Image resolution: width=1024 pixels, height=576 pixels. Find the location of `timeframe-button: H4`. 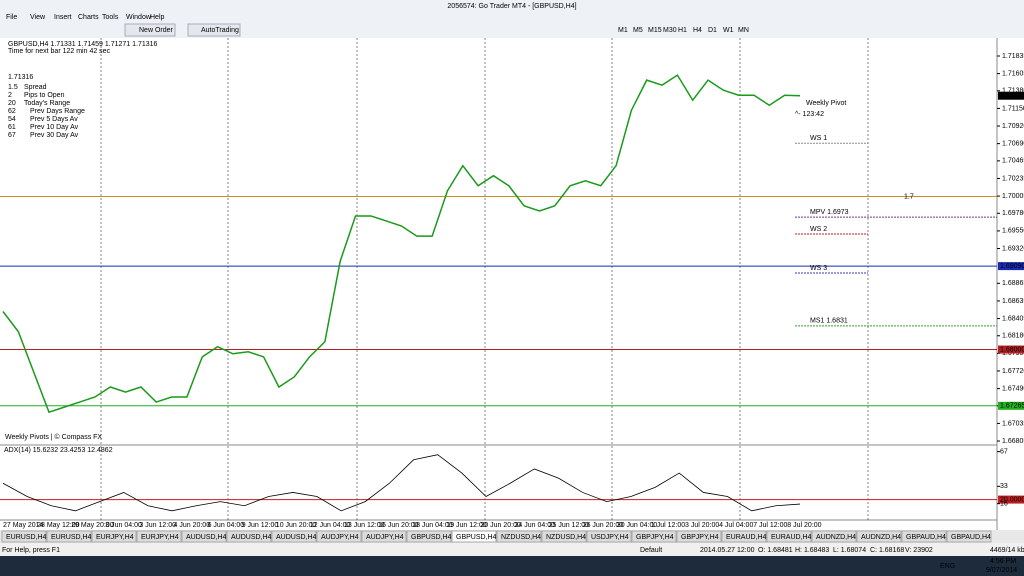

timeframe-button: H4 is located at coordinates (697, 30).